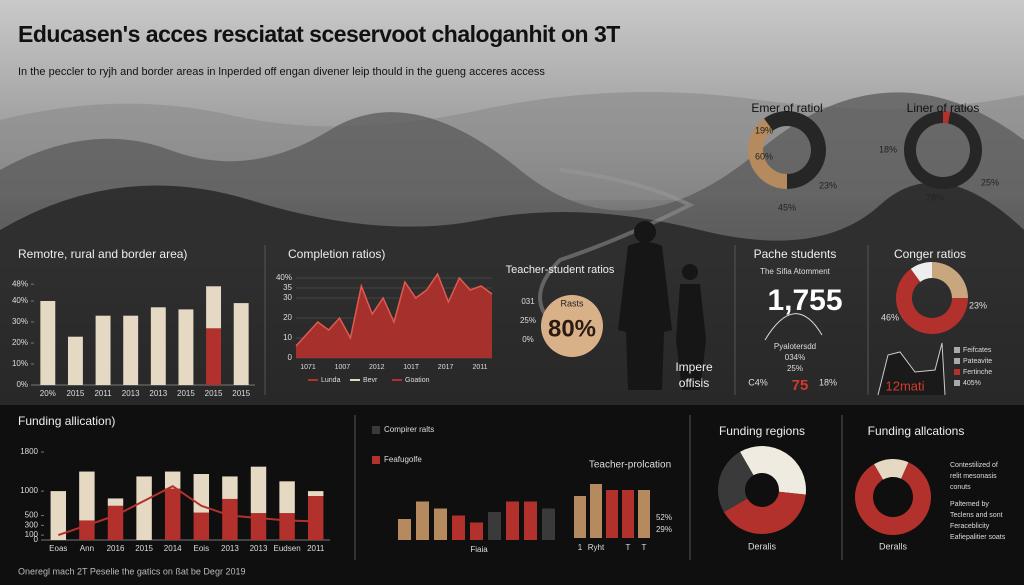 The width and height of the screenshot is (1024, 585). I want to click on legend-label: Lunda, so click(331, 380).